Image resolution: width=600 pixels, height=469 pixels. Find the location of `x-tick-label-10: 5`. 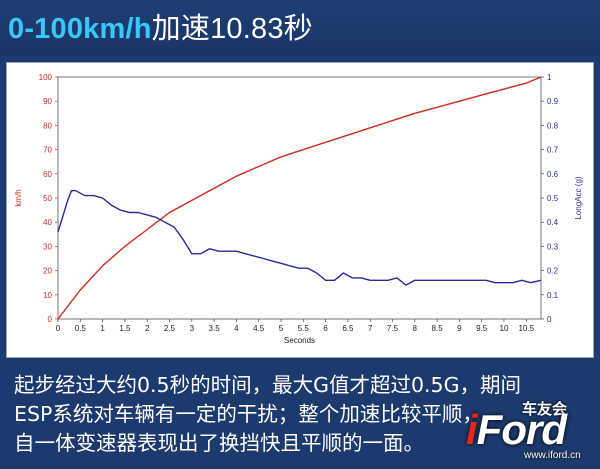

x-tick-label-10: 5 is located at coordinates (281, 328).